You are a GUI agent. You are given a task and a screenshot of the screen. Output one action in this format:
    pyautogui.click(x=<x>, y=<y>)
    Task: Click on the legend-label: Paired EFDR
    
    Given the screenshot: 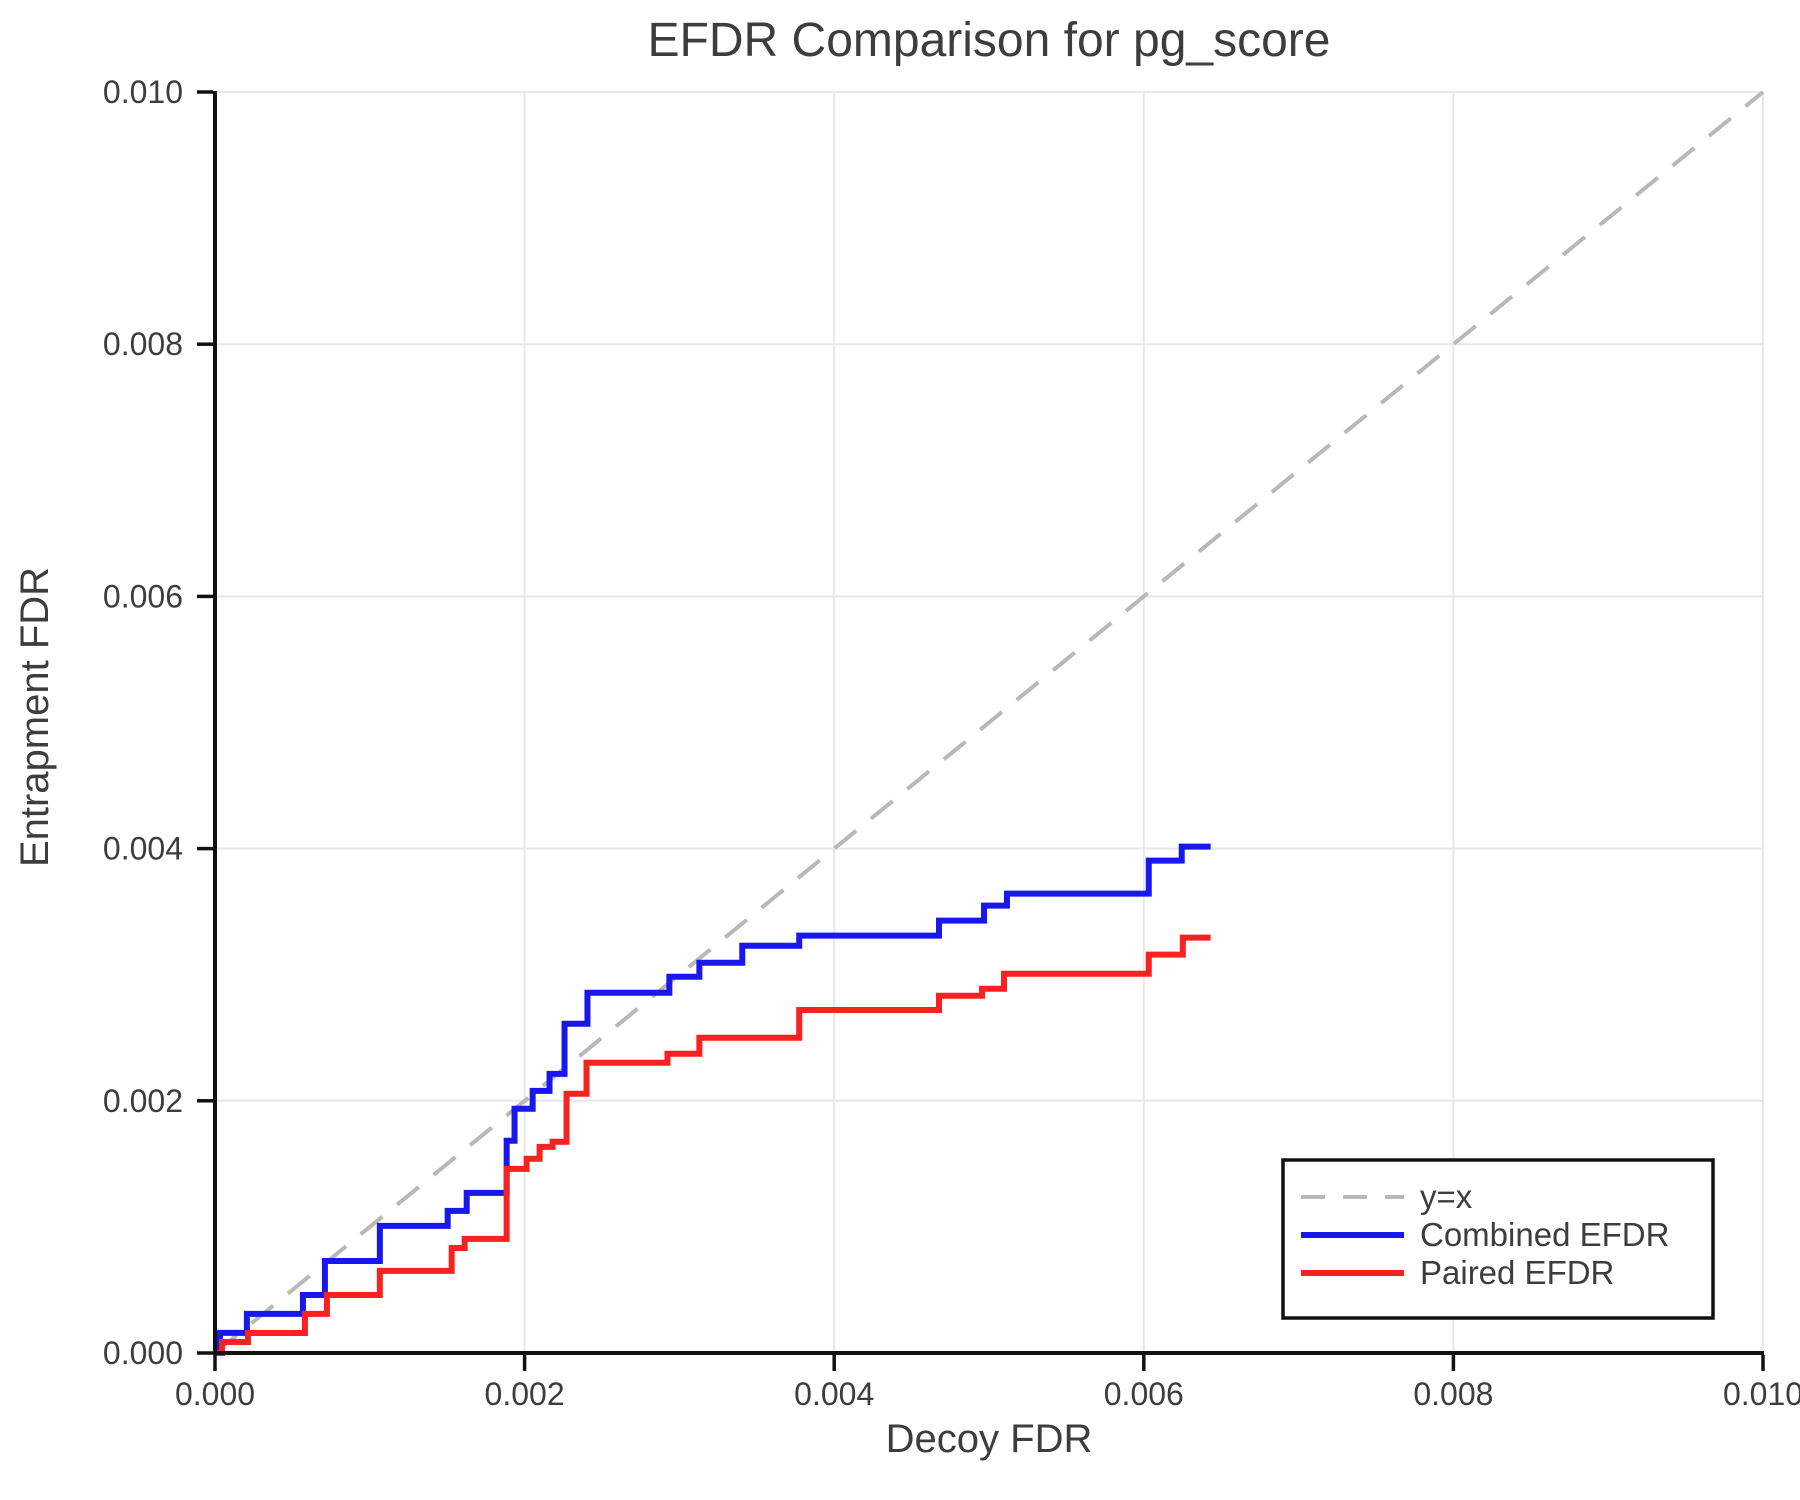 What is the action you would take?
    pyautogui.click(x=1517, y=1272)
    